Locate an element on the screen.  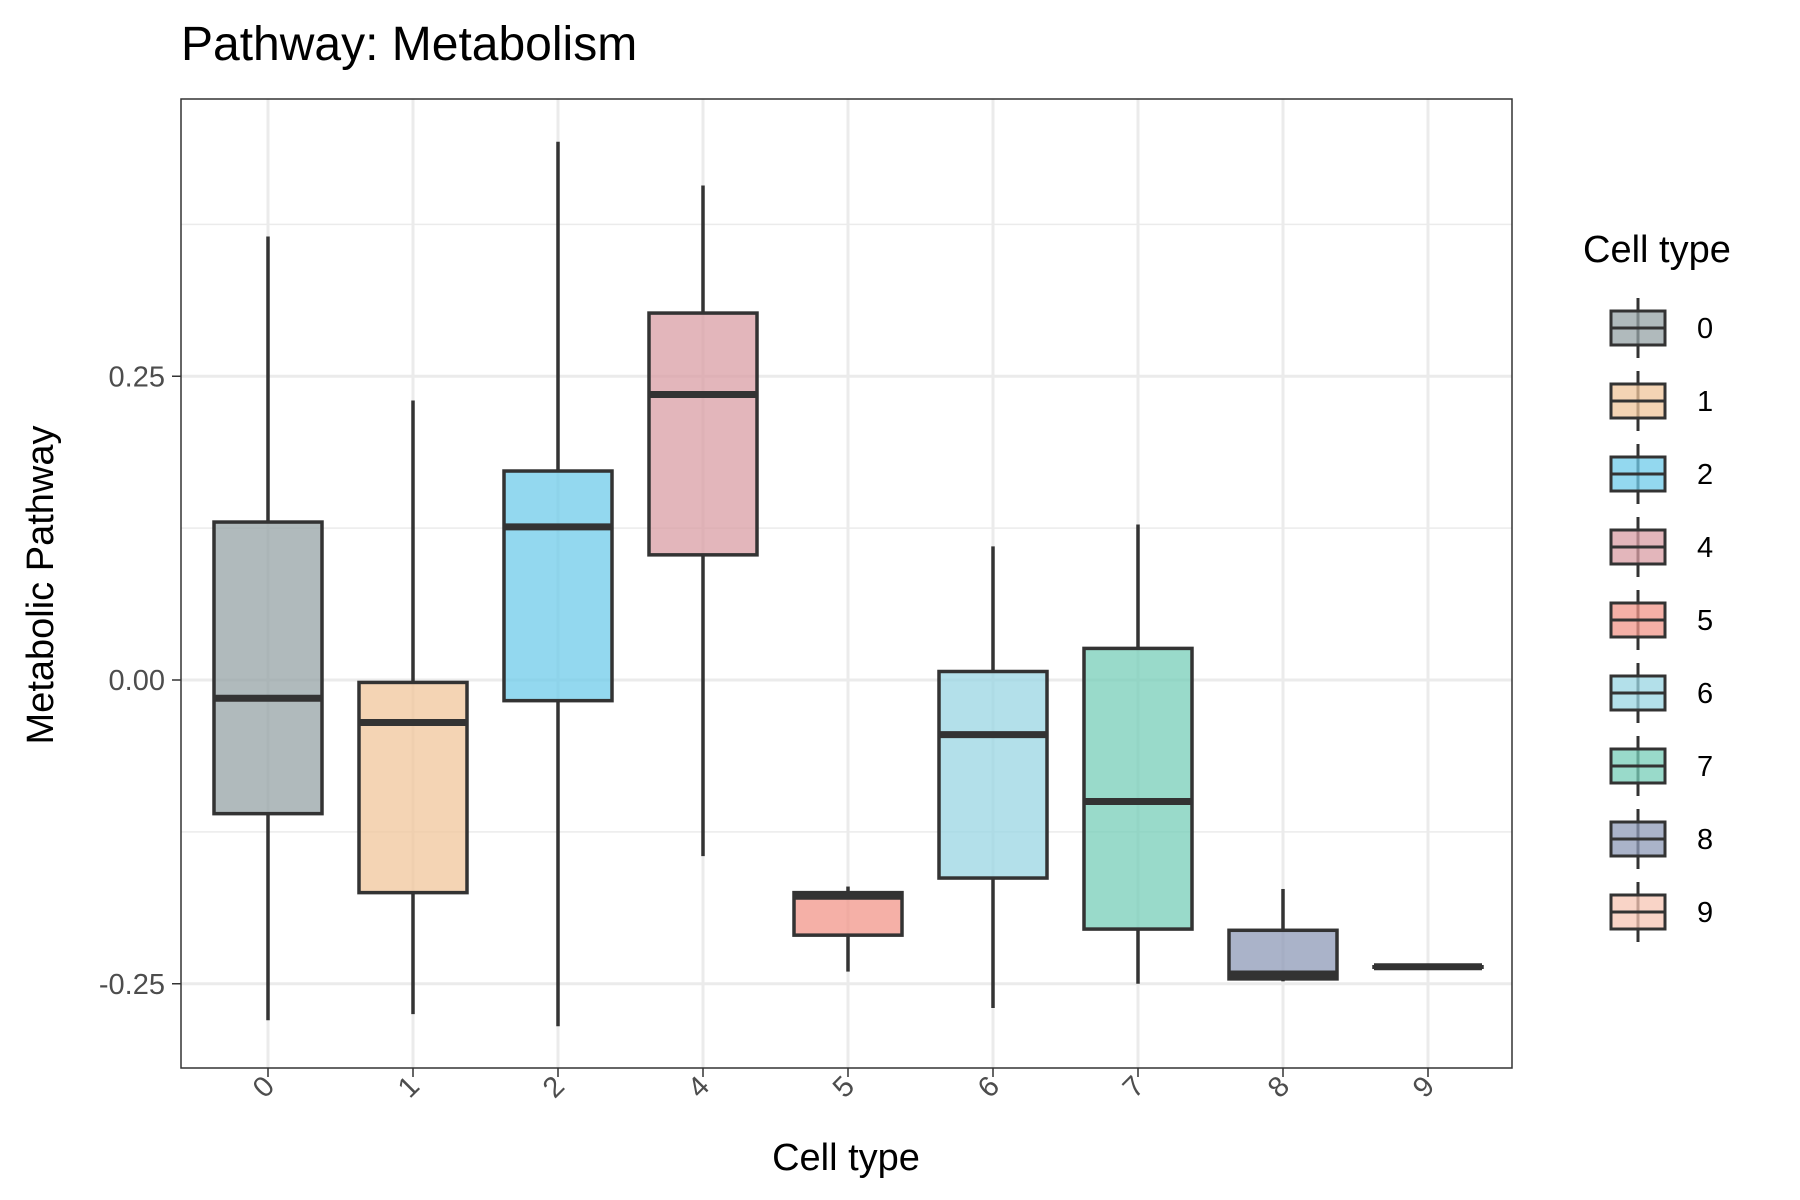
legend-item-1: 1 is located at coordinates (1661, 401).